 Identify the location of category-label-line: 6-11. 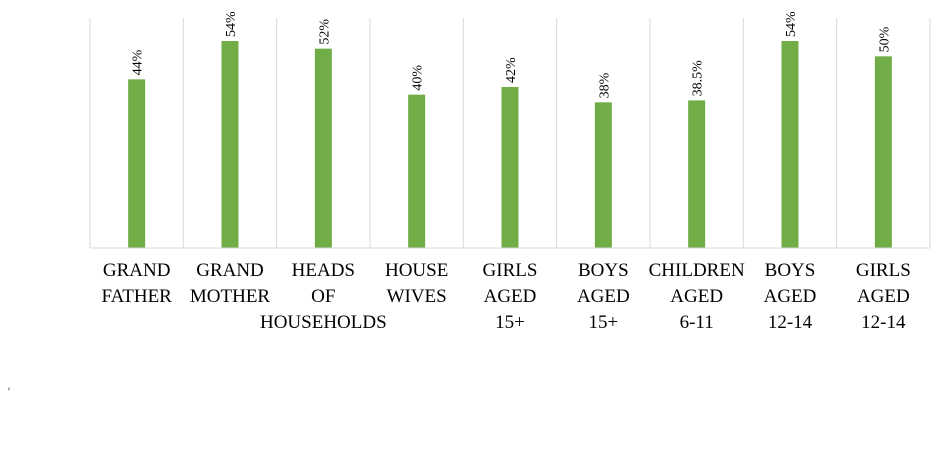
(697, 322).